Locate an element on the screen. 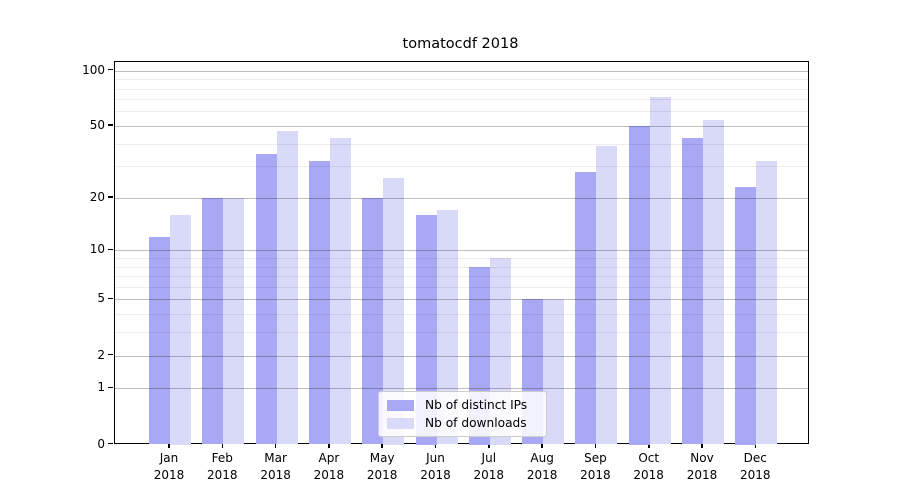  x-axis-month: May is located at coordinates (382, 458).